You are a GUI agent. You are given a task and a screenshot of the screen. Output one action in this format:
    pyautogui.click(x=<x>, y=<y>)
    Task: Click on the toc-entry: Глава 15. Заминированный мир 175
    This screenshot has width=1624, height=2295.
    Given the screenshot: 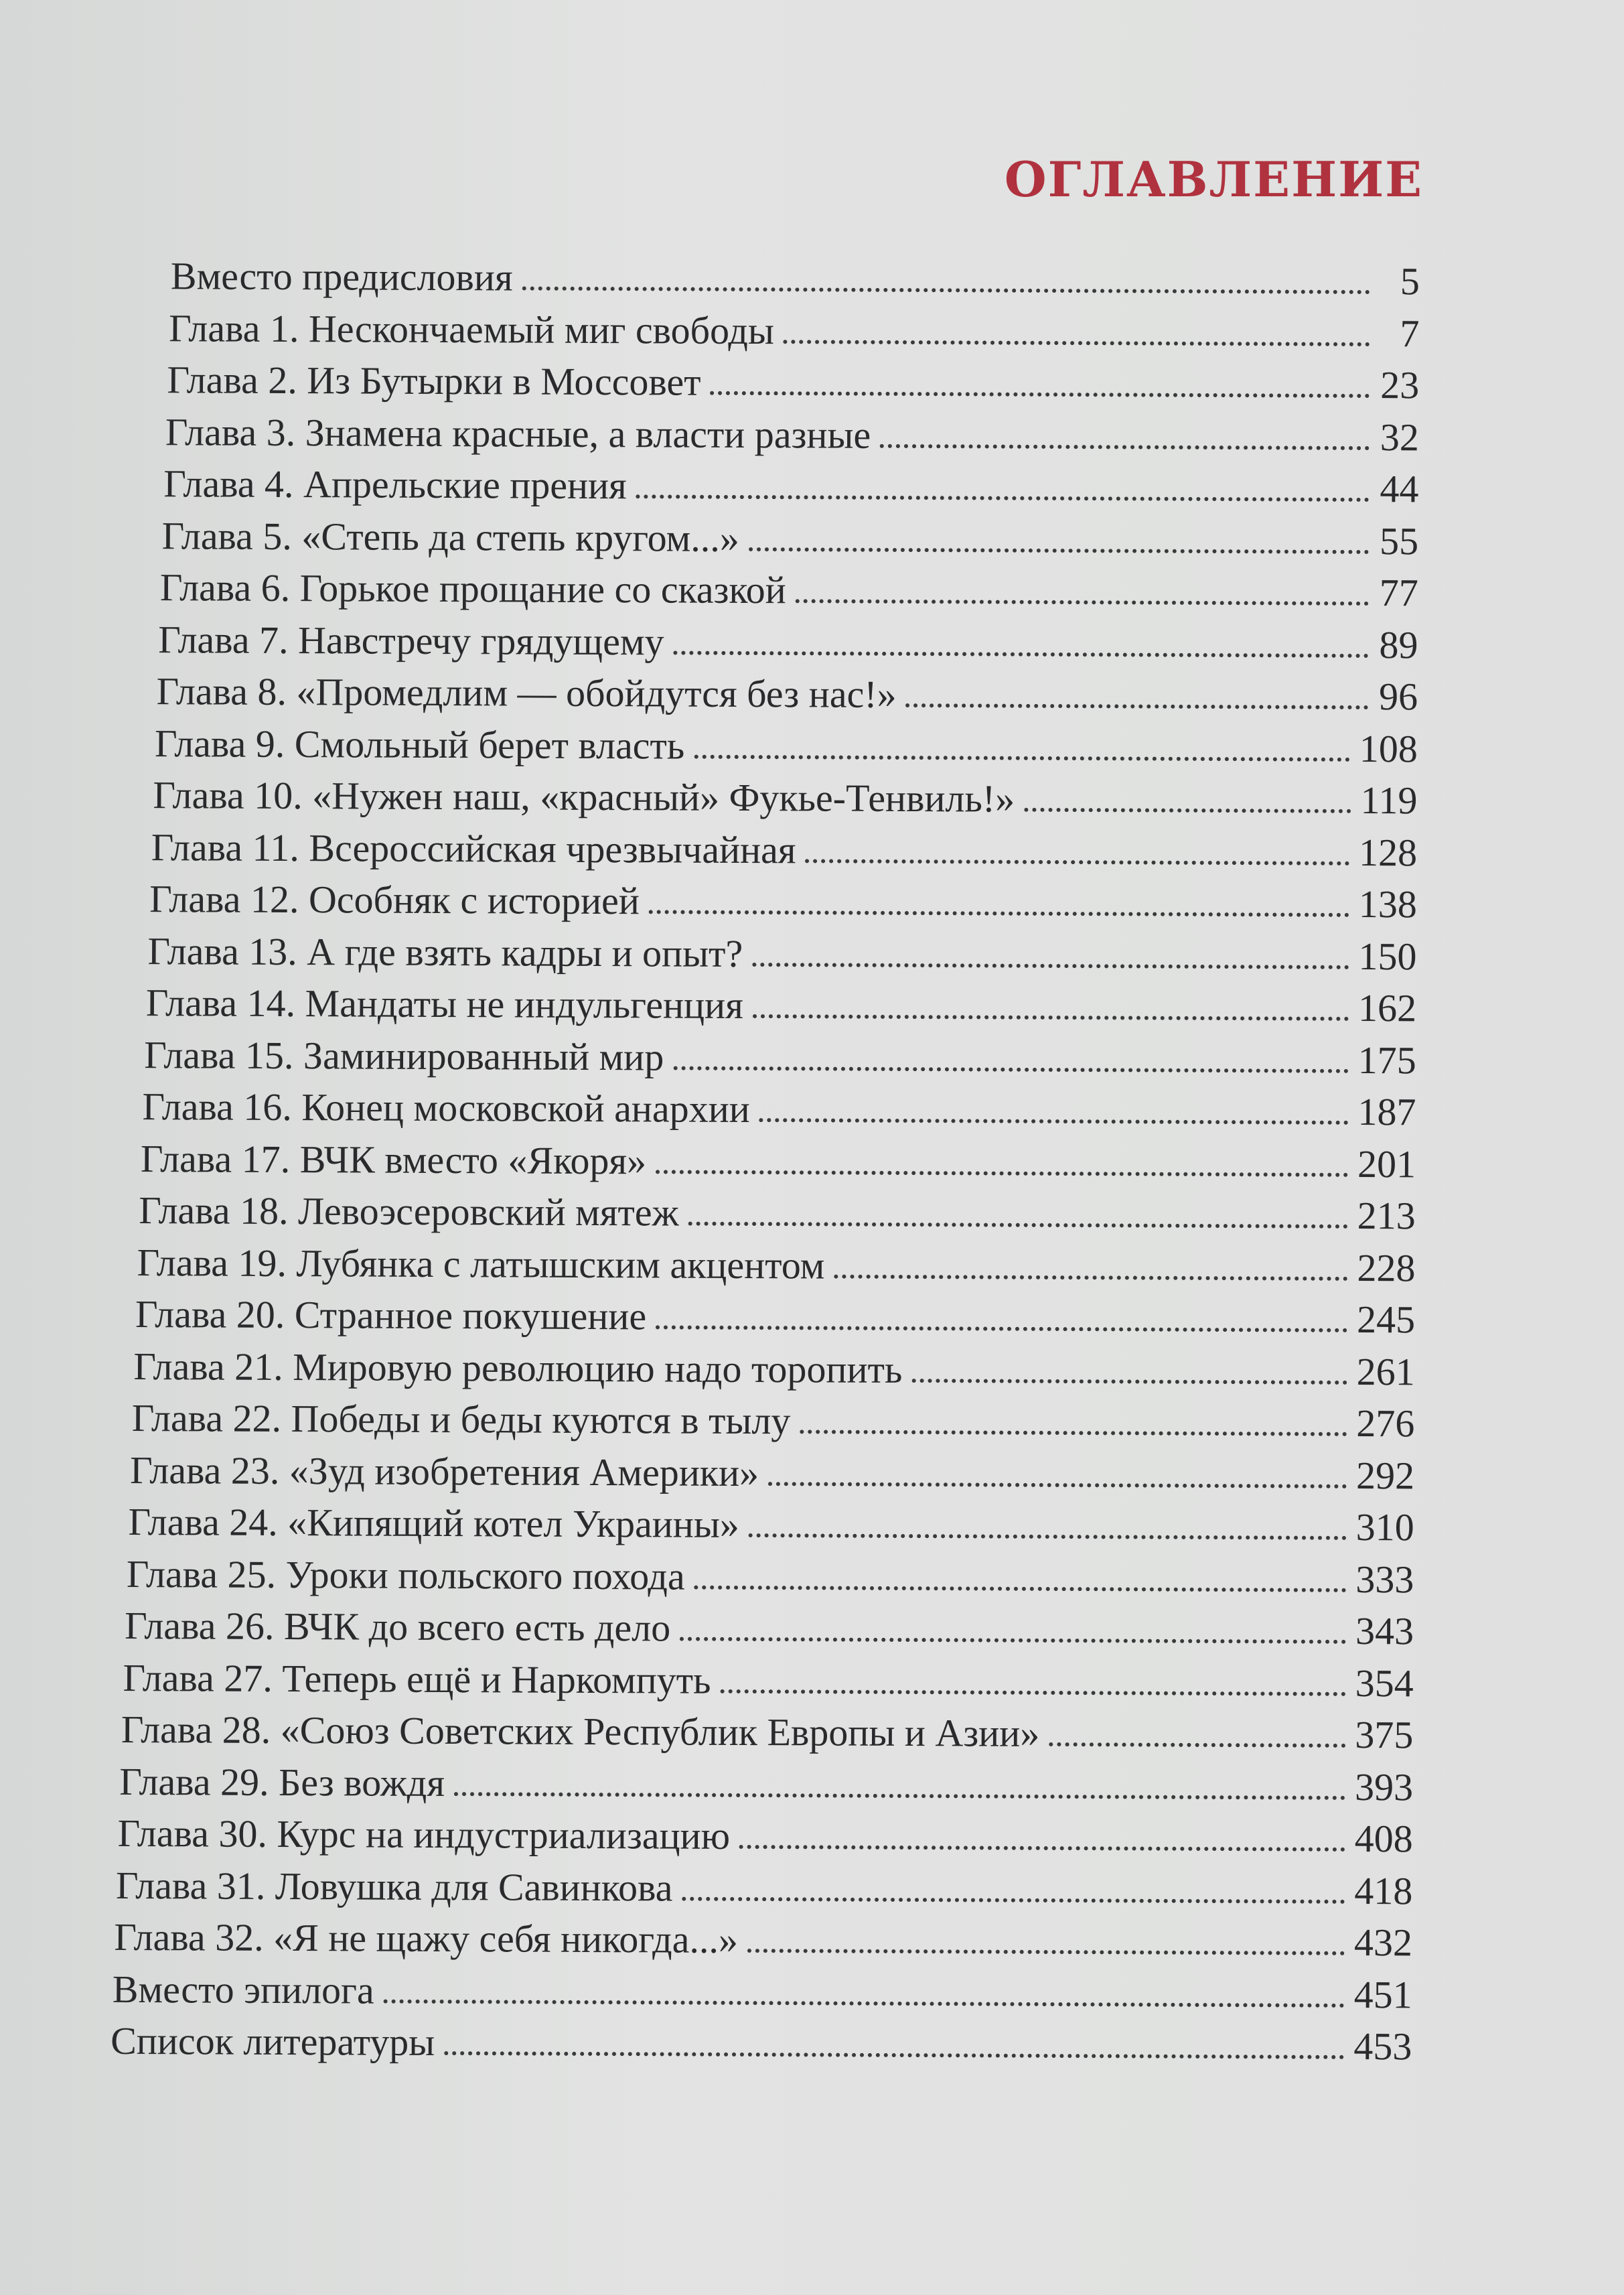 What is the action you would take?
    pyautogui.click(x=780, y=1061)
    